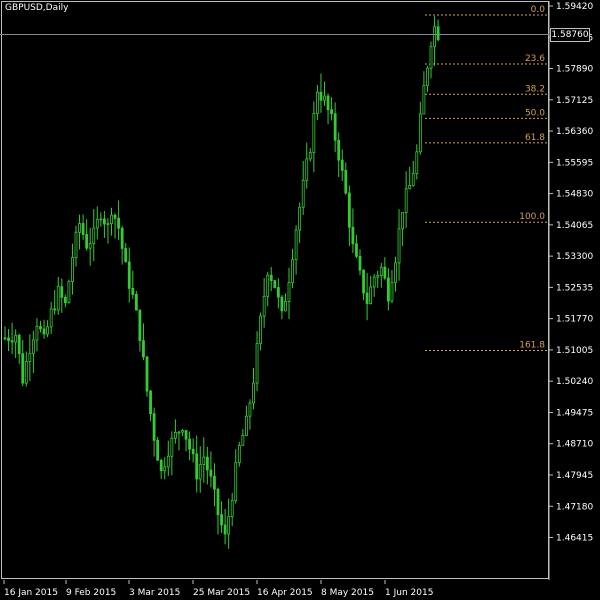 This screenshot has height=600, width=600. What do you see at coordinates (221, 593) in the screenshot?
I see `x-tick-label: 25 Mar 2015` at bounding box center [221, 593].